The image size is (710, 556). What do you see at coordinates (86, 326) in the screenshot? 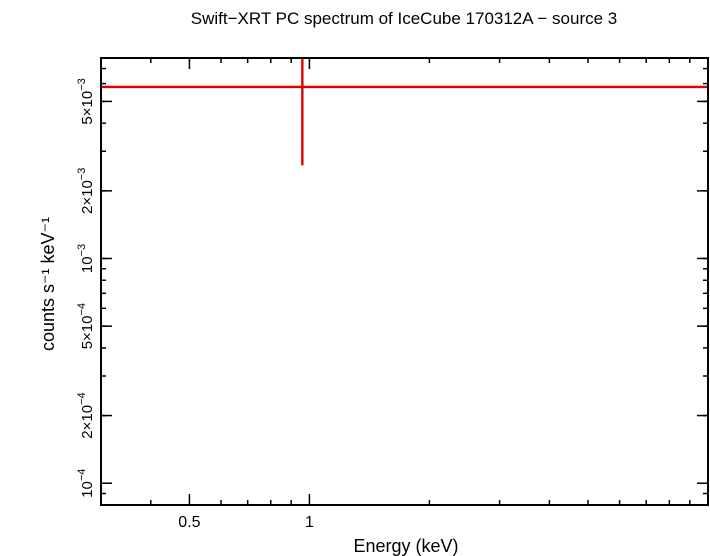
I see `y-tick-label: 5×10−4` at bounding box center [86, 326].